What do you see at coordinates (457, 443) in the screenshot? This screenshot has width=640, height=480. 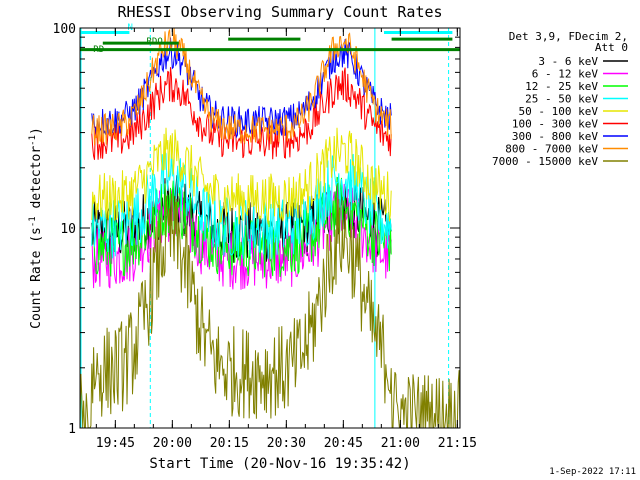 I see `x-tick-label-6: 21:15` at bounding box center [457, 443].